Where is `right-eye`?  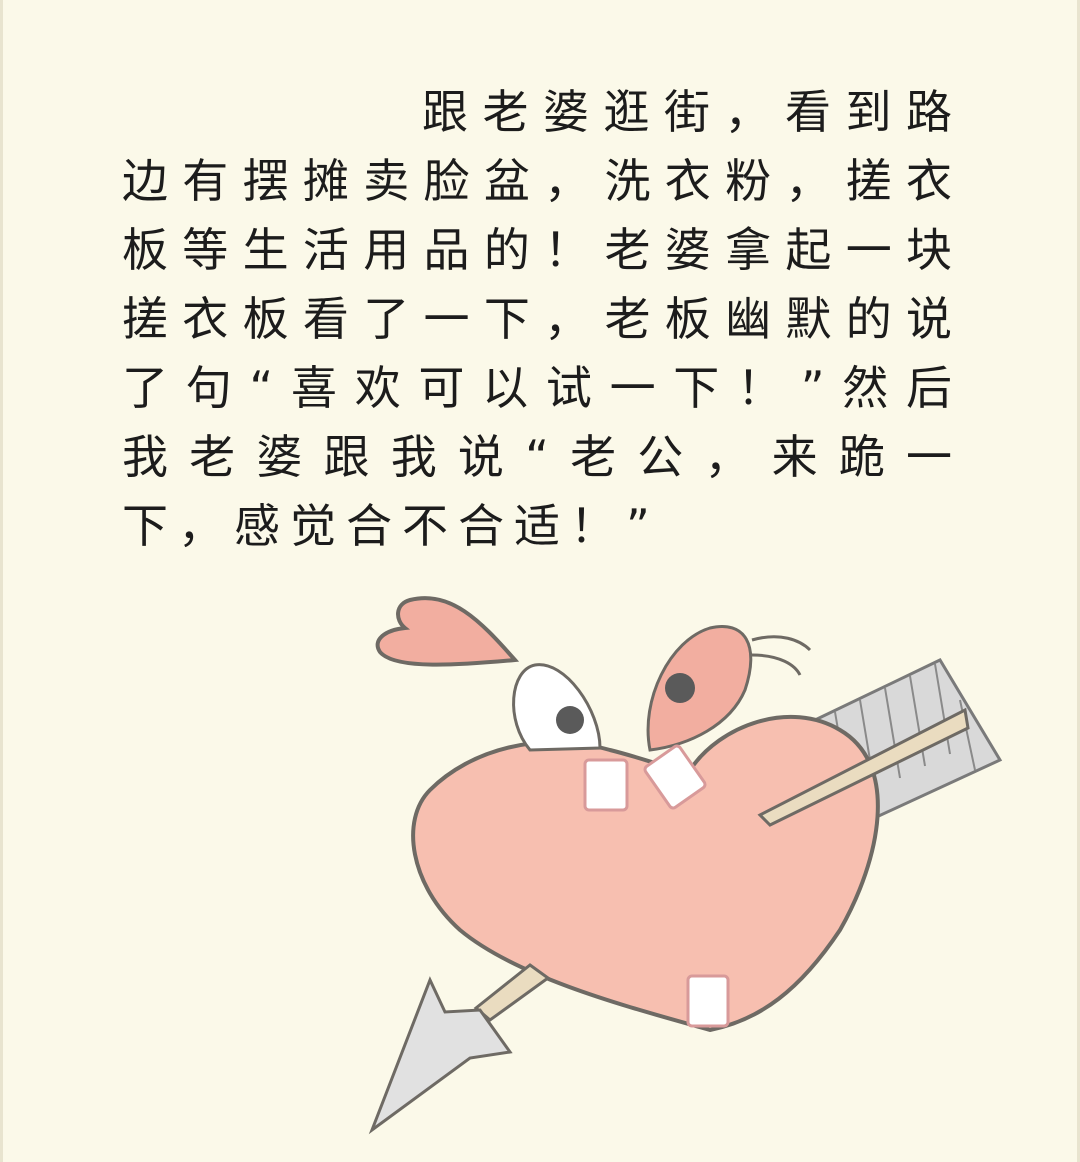
right-eye is located at coordinates (729, 688).